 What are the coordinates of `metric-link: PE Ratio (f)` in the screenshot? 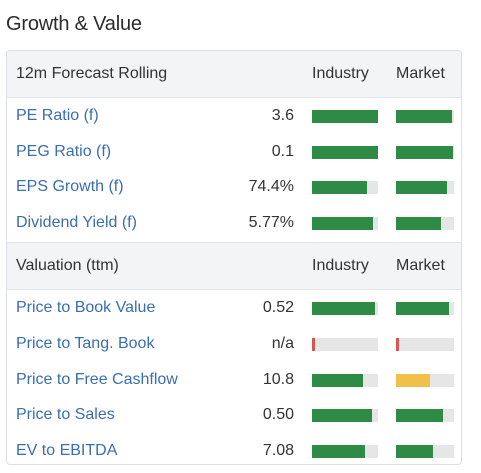 It's located at (57, 115).